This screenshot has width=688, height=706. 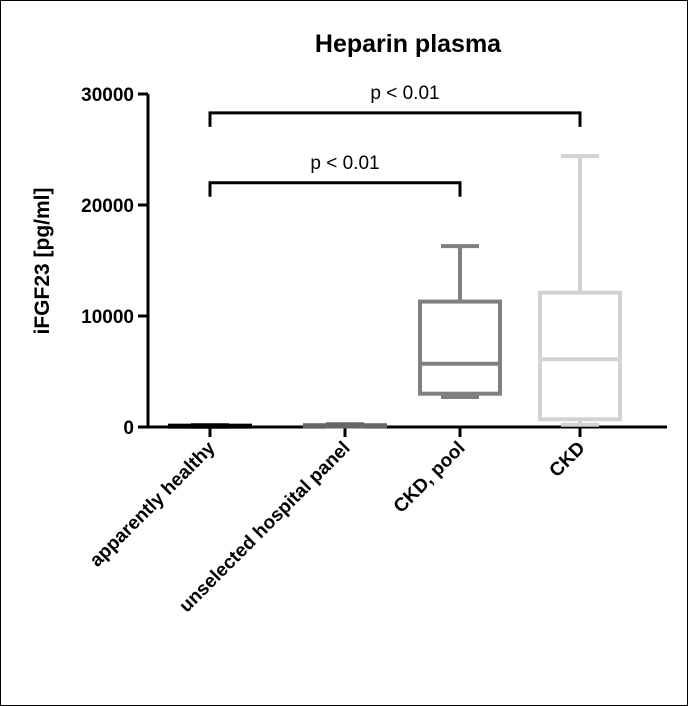 What do you see at coordinates (153, 504) in the screenshot?
I see `x-tick-label: apparently healthy` at bounding box center [153, 504].